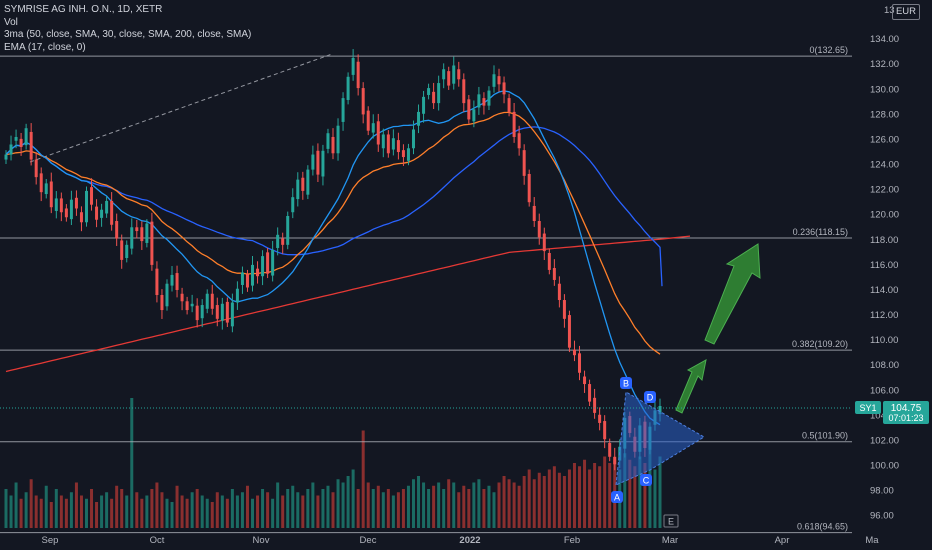  What do you see at coordinates (884, 315) in the screenshot?
I see `y-tick-label: 112.00` at bounding box center [884, 315].